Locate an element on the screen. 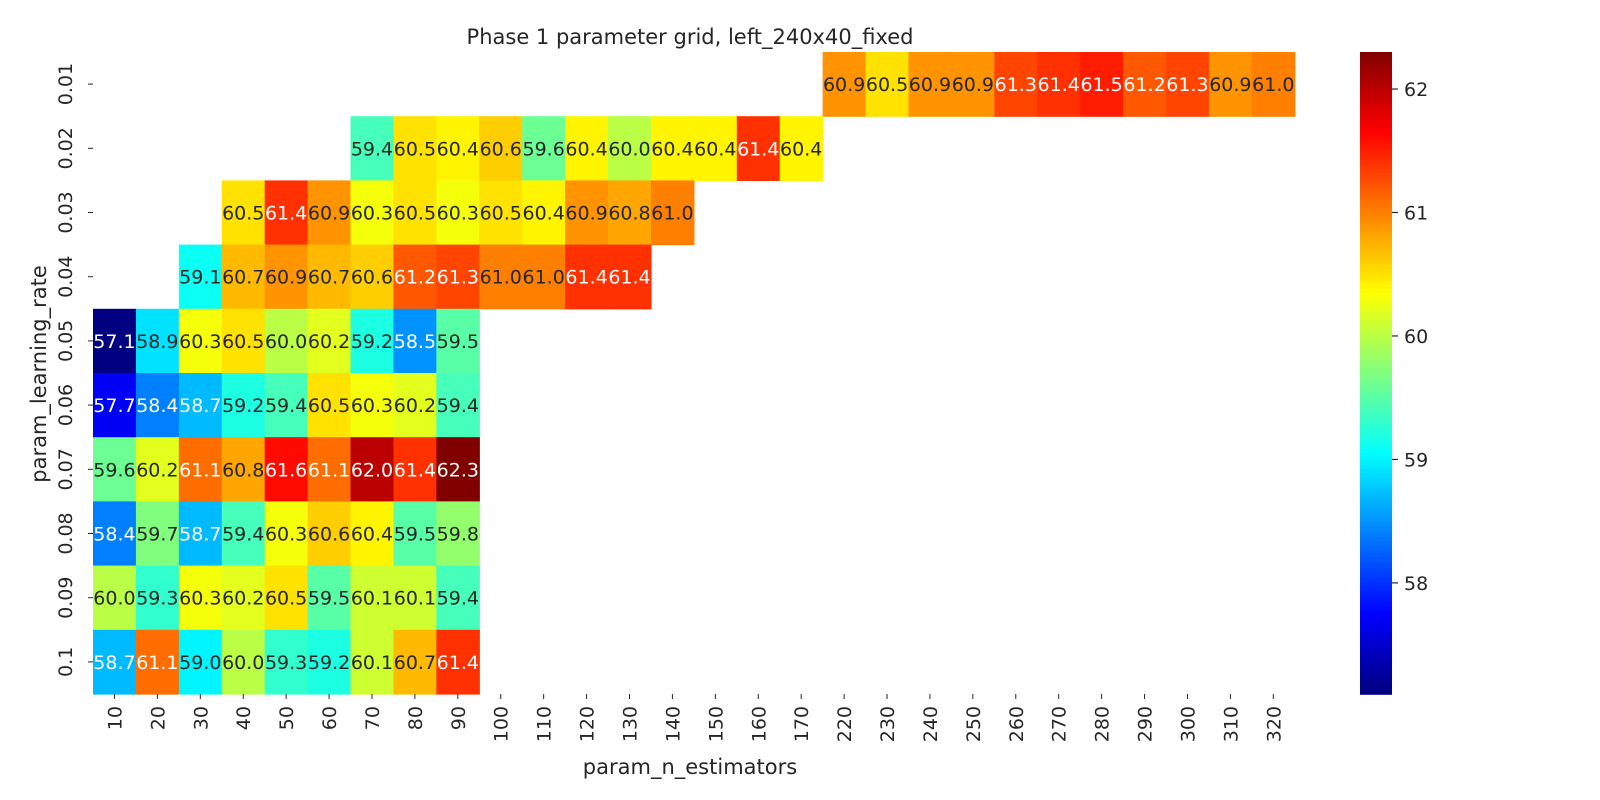 This screenshot has height=800, width=1600. x-tick-label: 90 is located at coordinates (459, 718).